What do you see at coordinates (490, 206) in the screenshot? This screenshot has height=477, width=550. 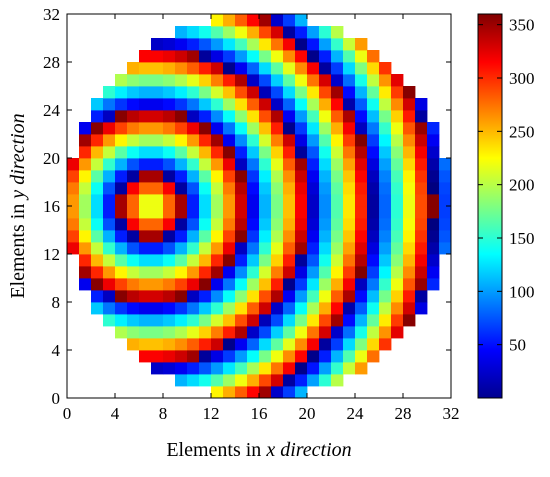 I see `colorbar` at bounding box center [490, 206].